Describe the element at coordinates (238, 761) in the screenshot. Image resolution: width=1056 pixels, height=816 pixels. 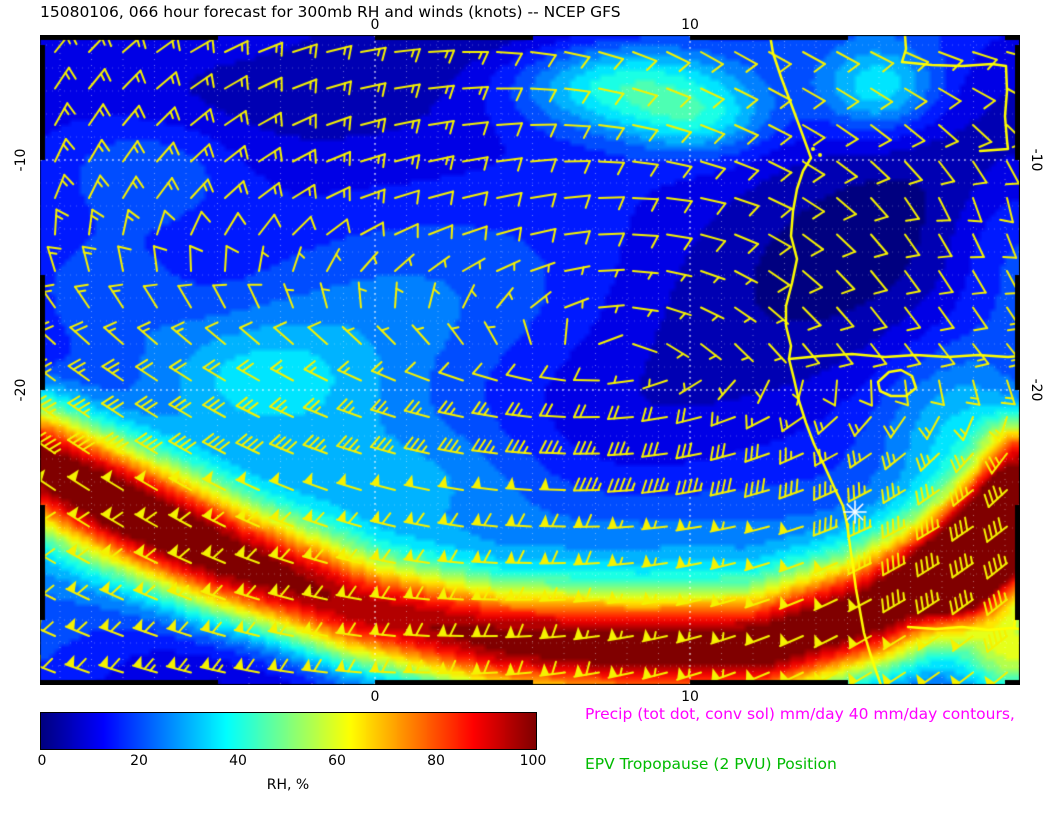
I see `colorbar-tick-40: 40` at that location.